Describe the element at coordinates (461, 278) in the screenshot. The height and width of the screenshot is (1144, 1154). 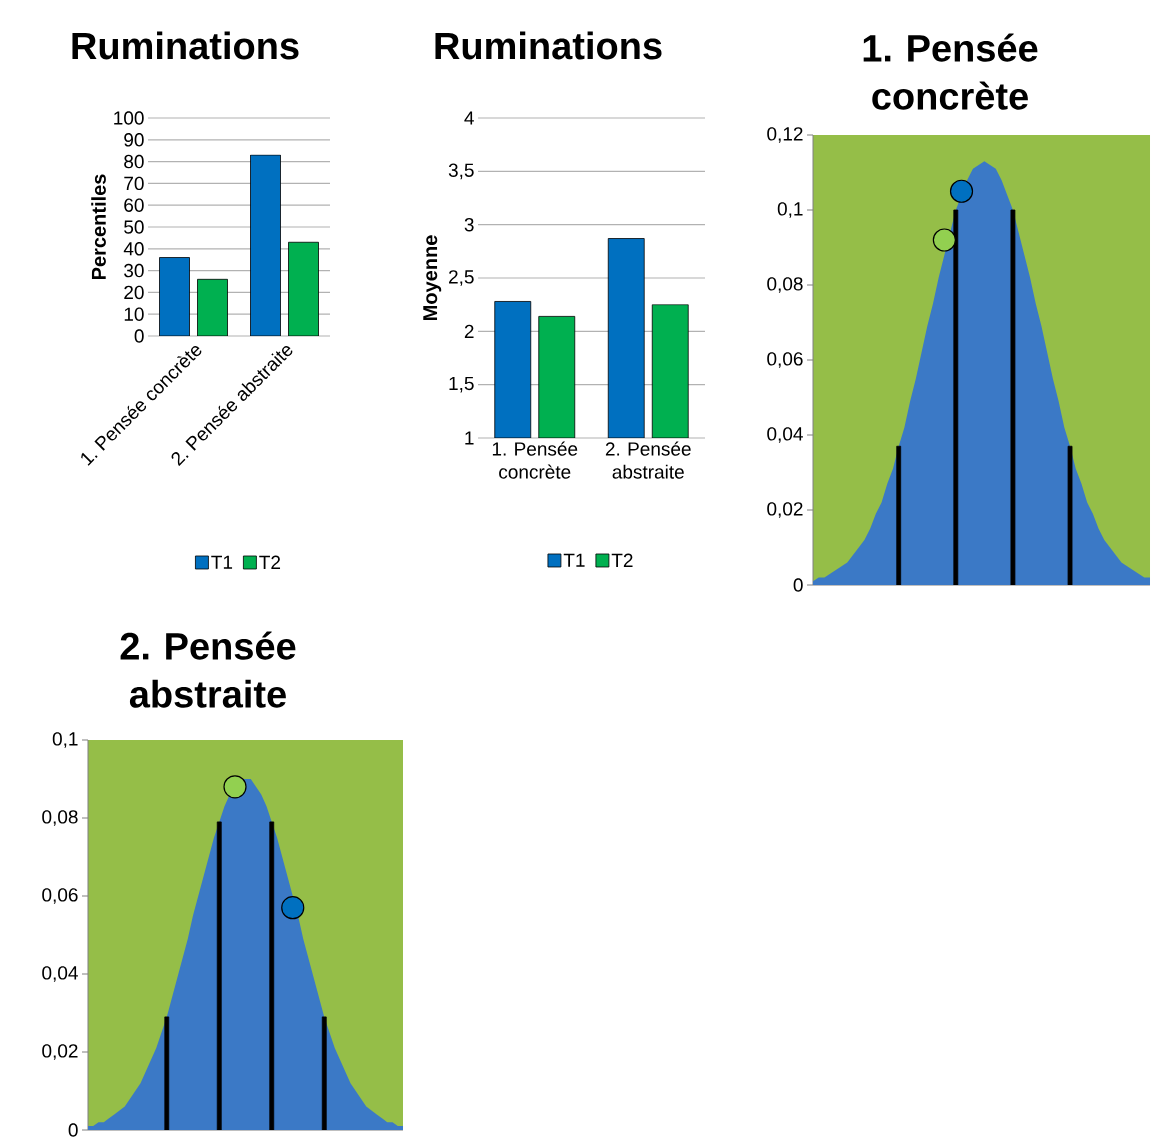
I see `y-tick-label: 2,5` at that location.